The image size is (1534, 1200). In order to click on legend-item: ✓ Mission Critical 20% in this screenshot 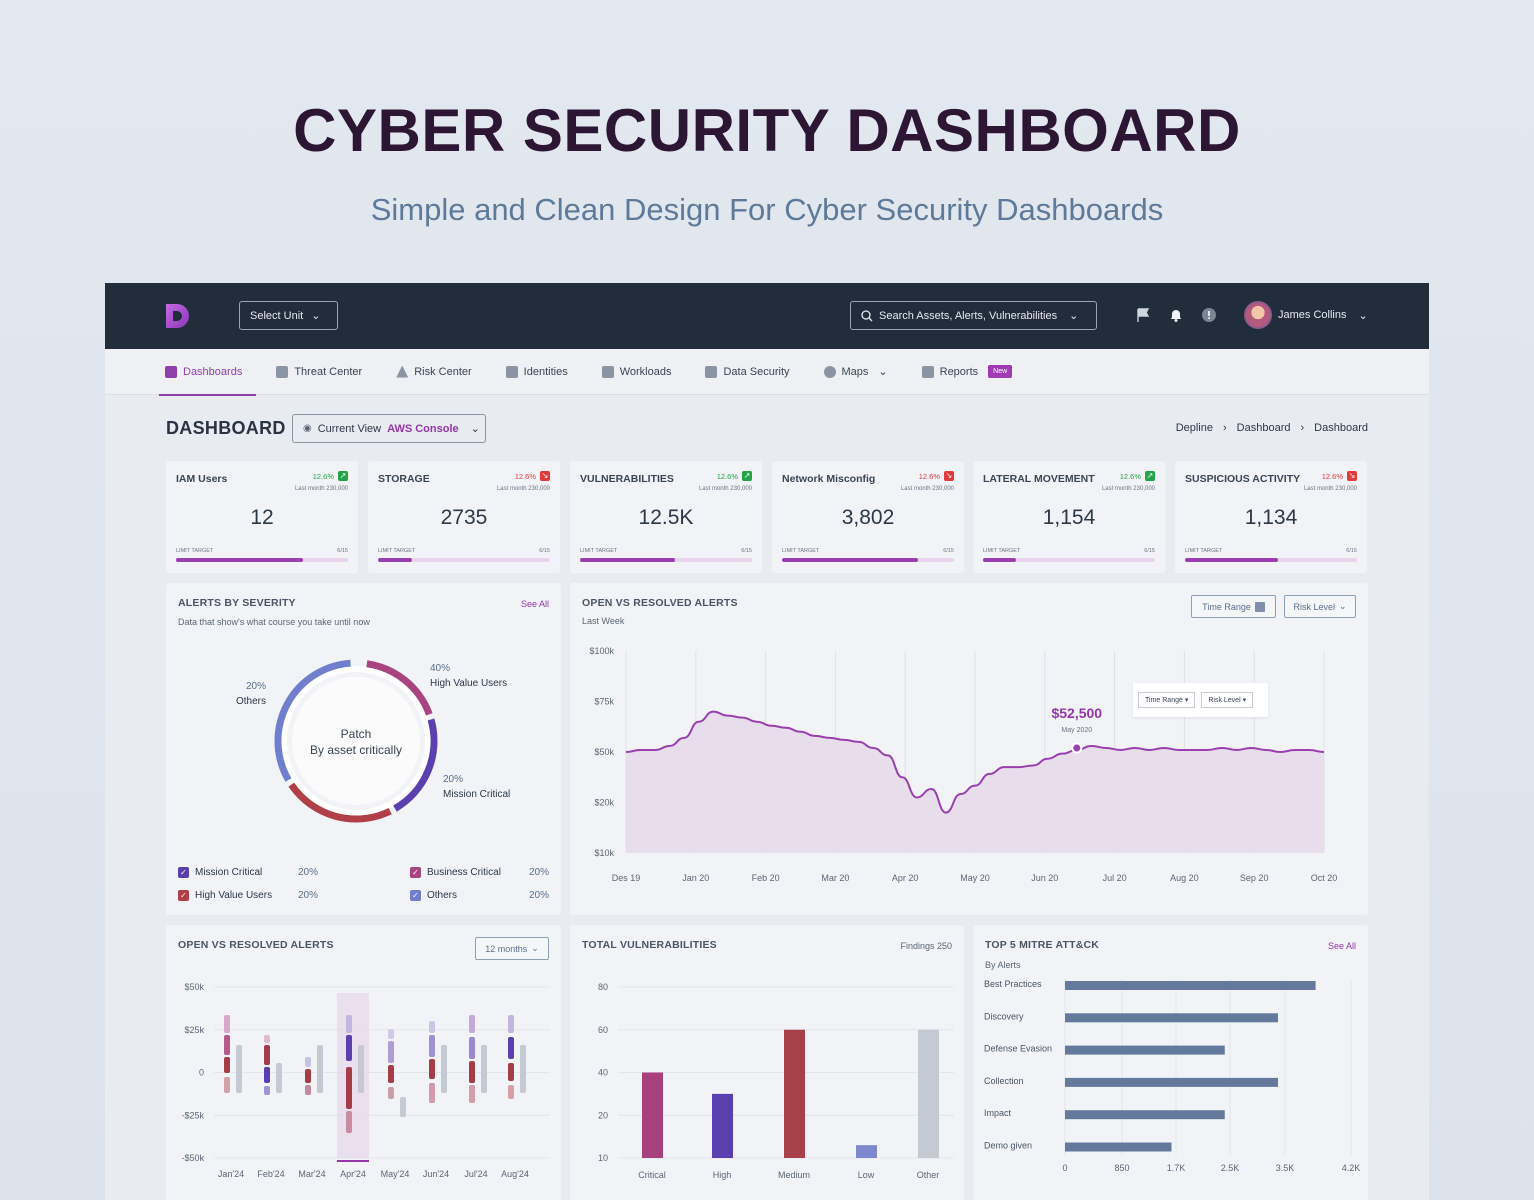, I will do `click(248, 872)`.